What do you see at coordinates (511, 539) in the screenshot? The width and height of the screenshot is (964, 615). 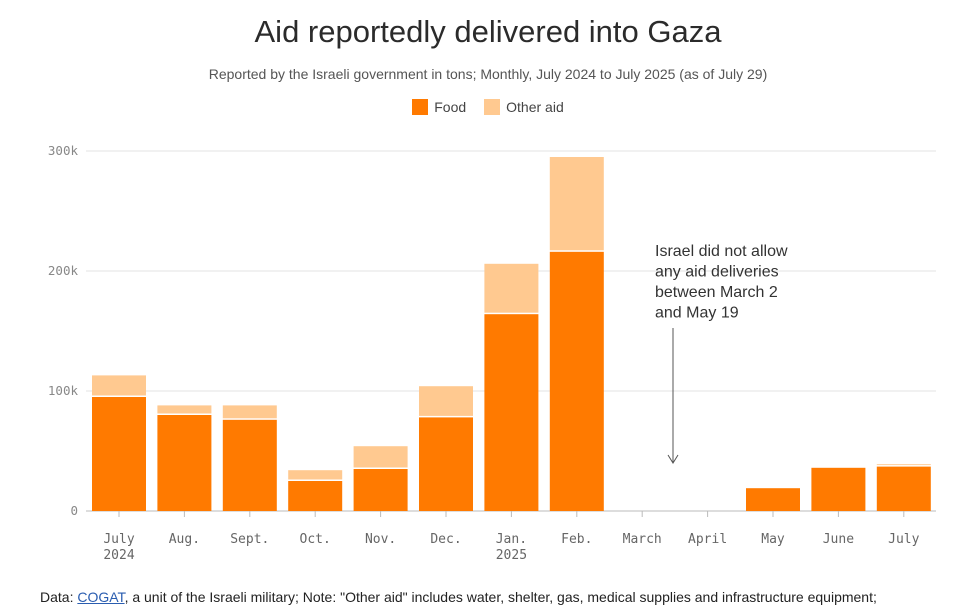 I see `x-tick-label: Jan.` at bounding box center [511, 539].